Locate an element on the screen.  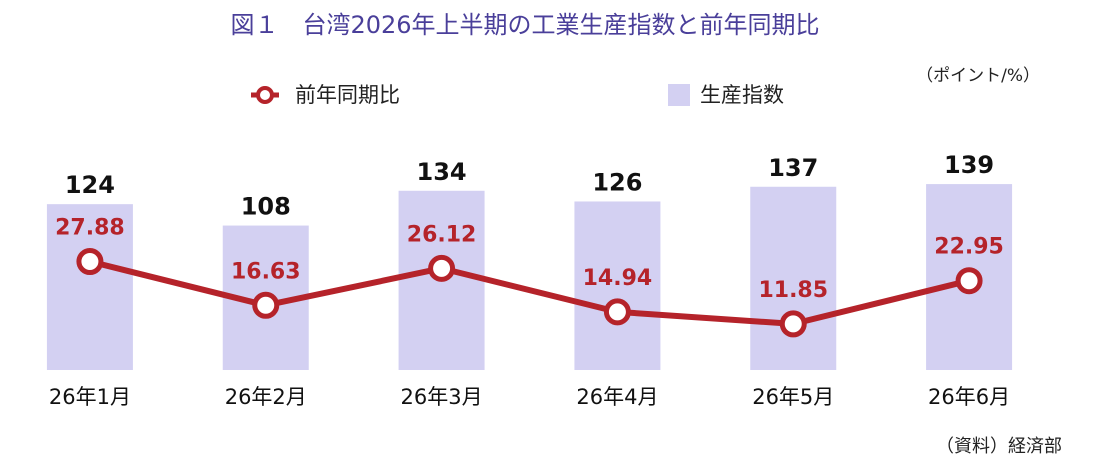
line-value-label: 14.94 is located at coordinates (618, 278).